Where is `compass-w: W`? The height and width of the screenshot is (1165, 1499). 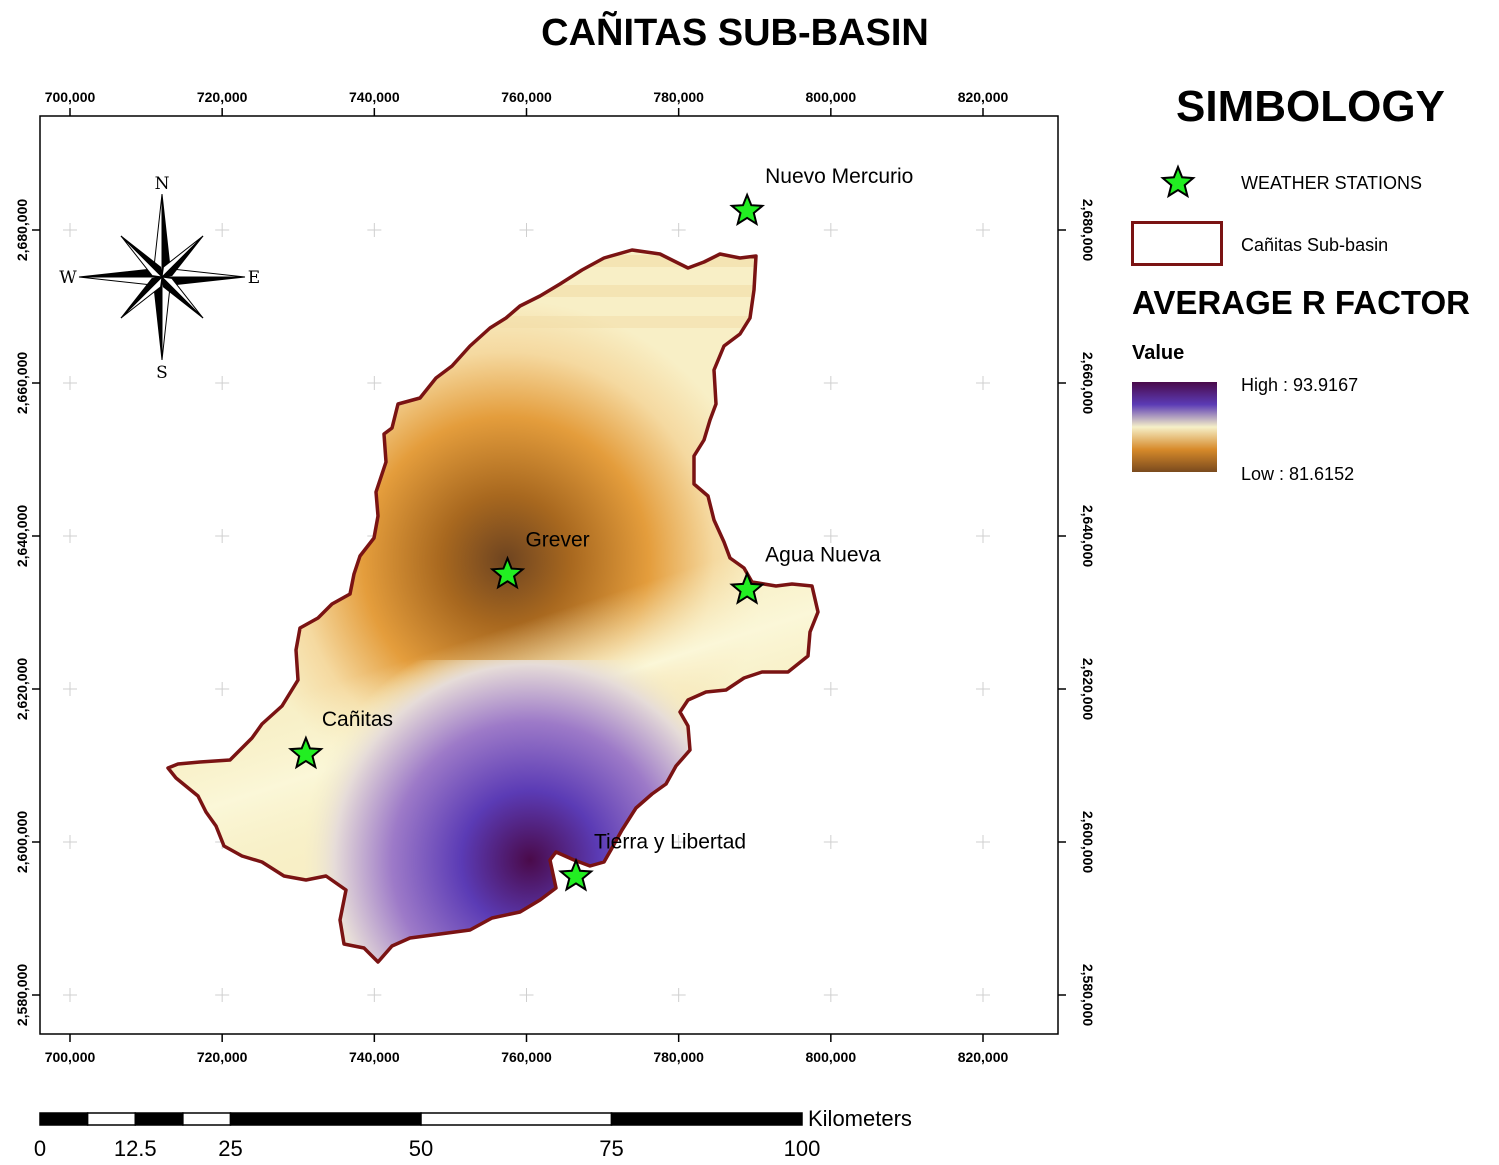 compass-w: W is located at coordinates (68, 278).